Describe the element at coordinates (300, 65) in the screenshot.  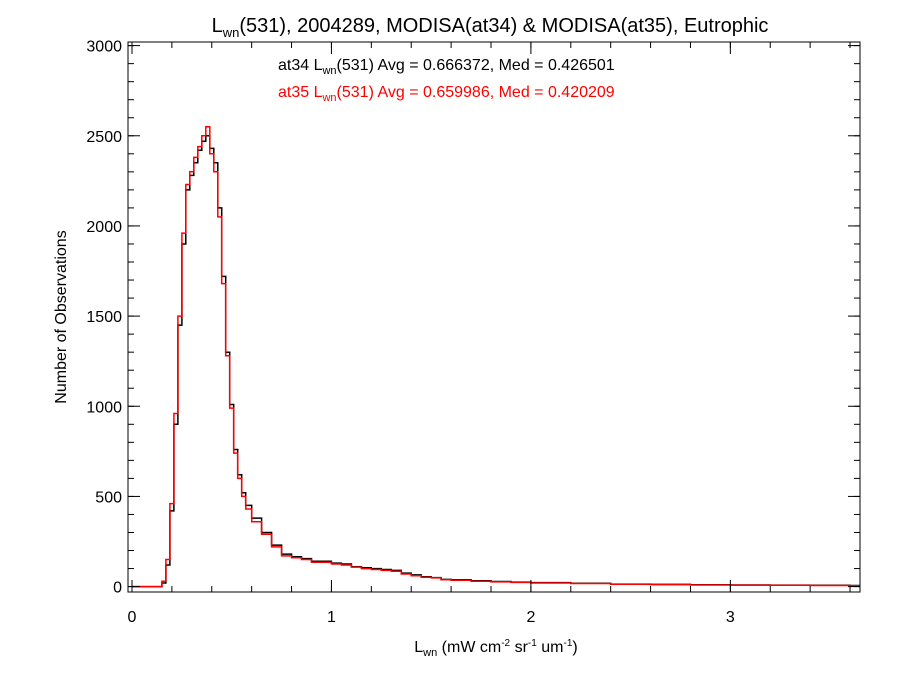
I see `legend-at34-pre: at34 L` at that location.